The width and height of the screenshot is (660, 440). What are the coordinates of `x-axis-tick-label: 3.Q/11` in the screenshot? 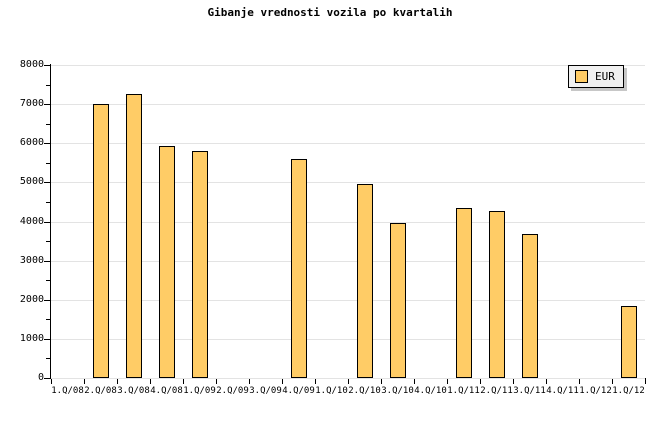 It's located at (529, 391).